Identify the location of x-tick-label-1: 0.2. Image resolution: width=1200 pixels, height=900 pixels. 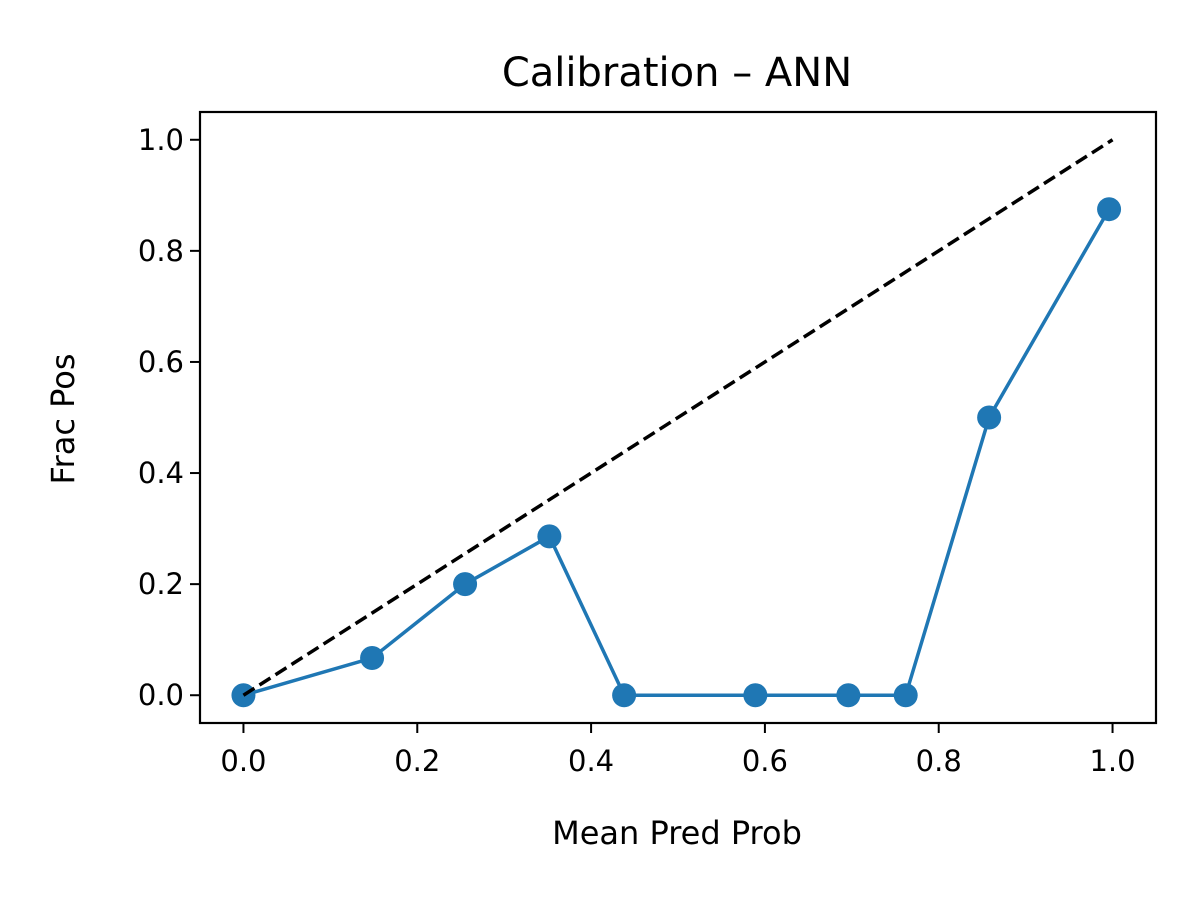
(417, 761).